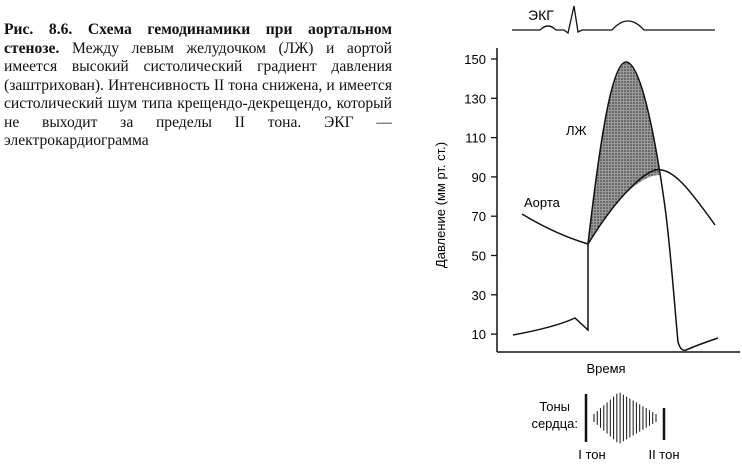 This screenshot has width=742, height=464. I want to click on lv-label: ЛЖ, so click(576, 130).